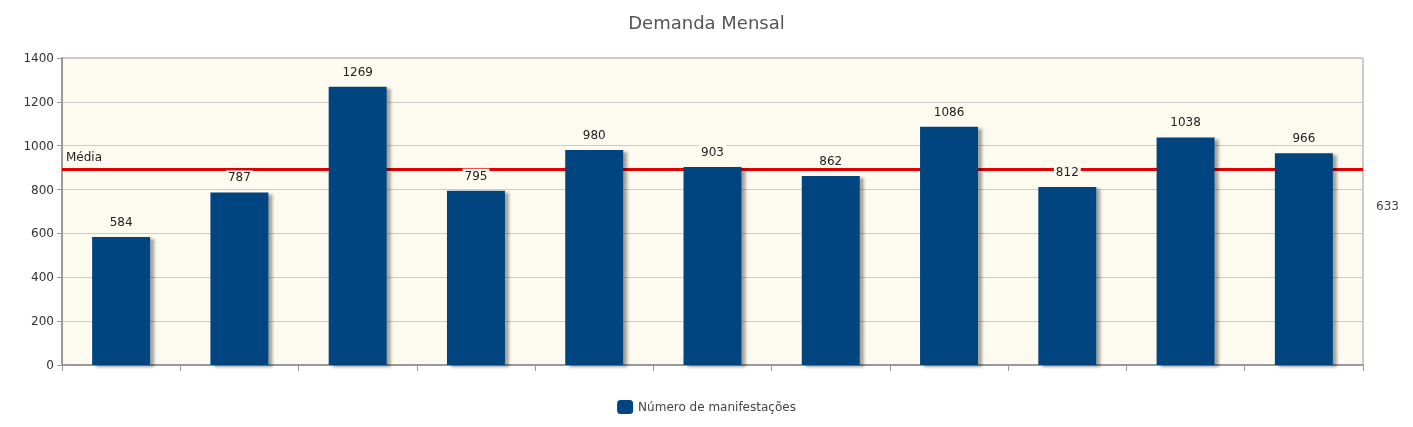  I want to click on data-label: 812, so click(1067, 171).